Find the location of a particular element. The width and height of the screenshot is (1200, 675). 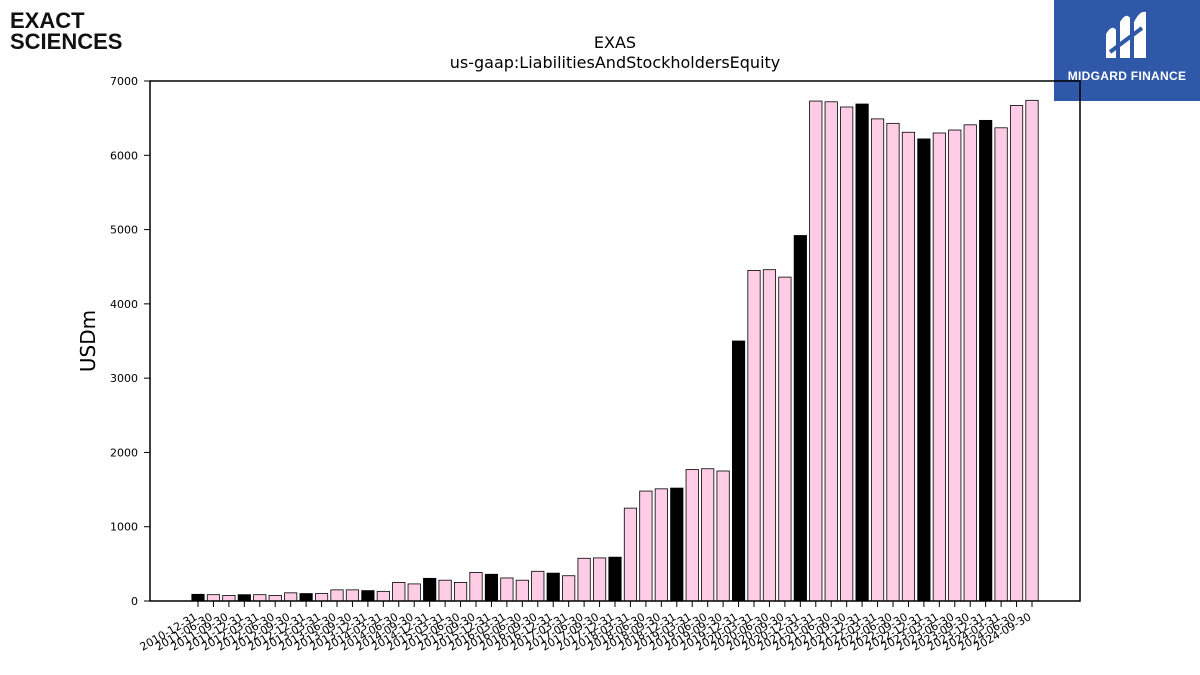

y-axis: 0 1000 2000 3000 4000 5000 6000 7000 is located at coordinates (130, 341).